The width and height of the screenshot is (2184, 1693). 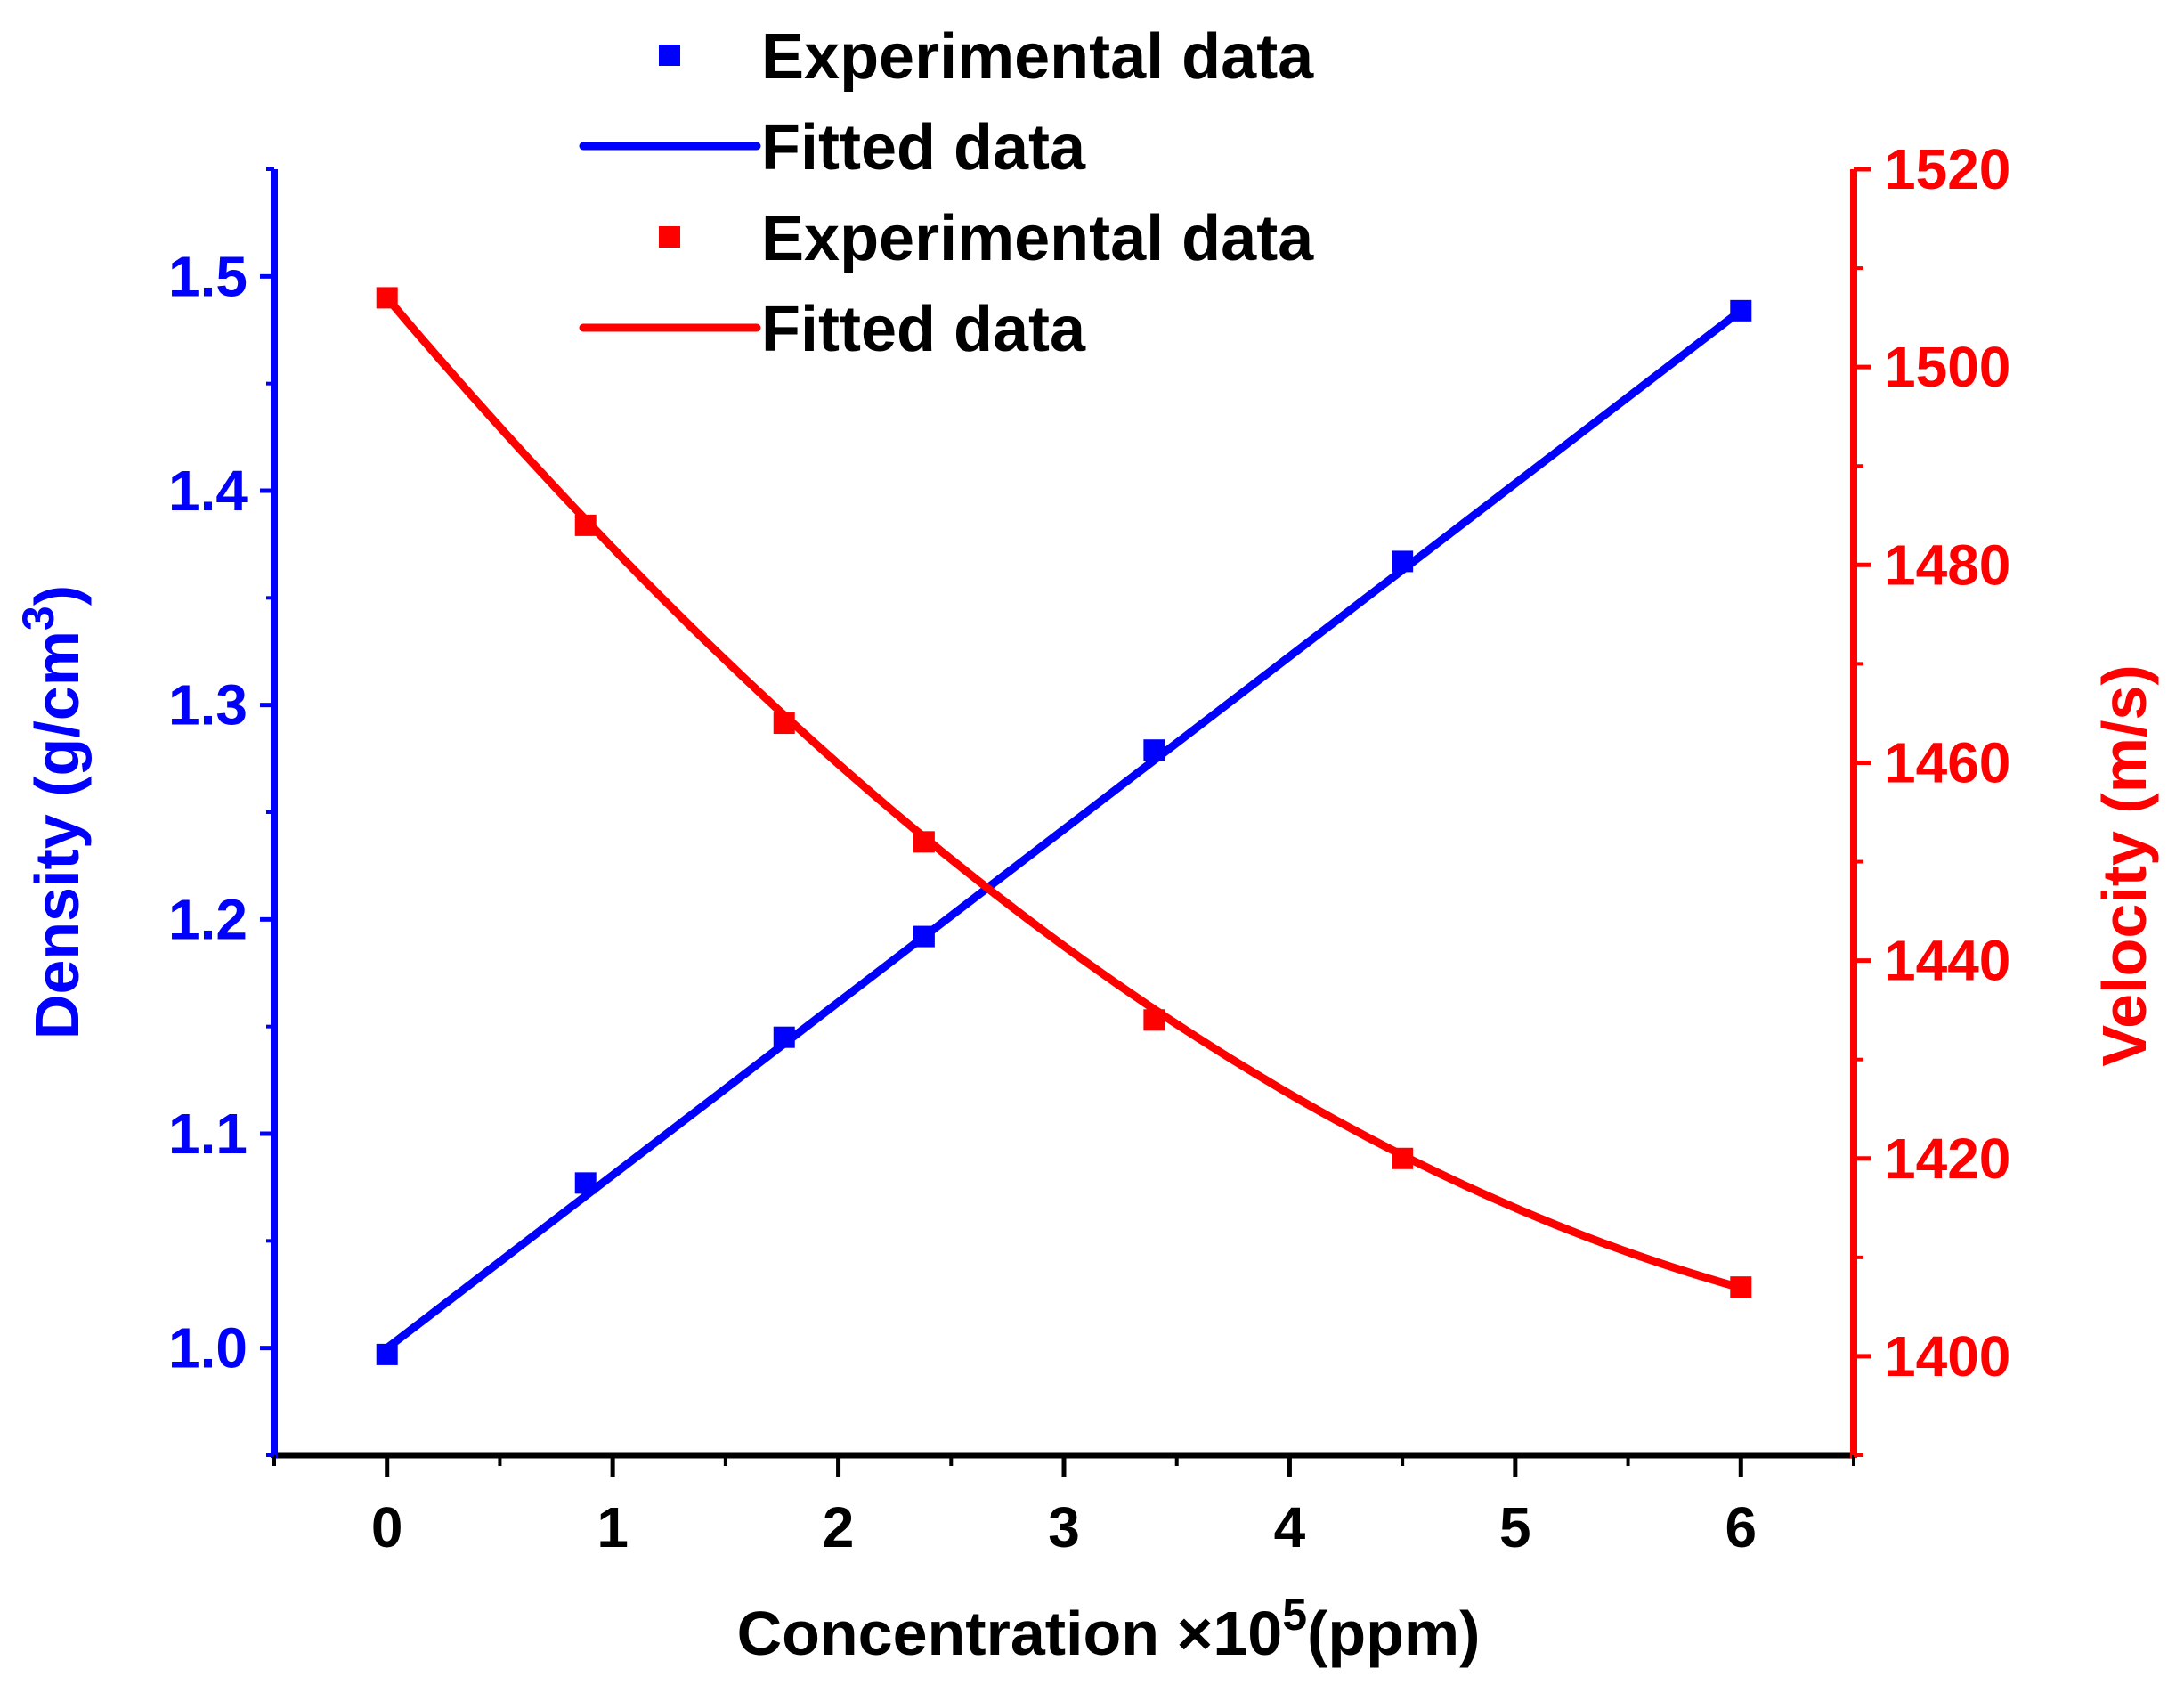 I want to click on right-y-tick-label-4: 1480, so click(x=1947, y=565).